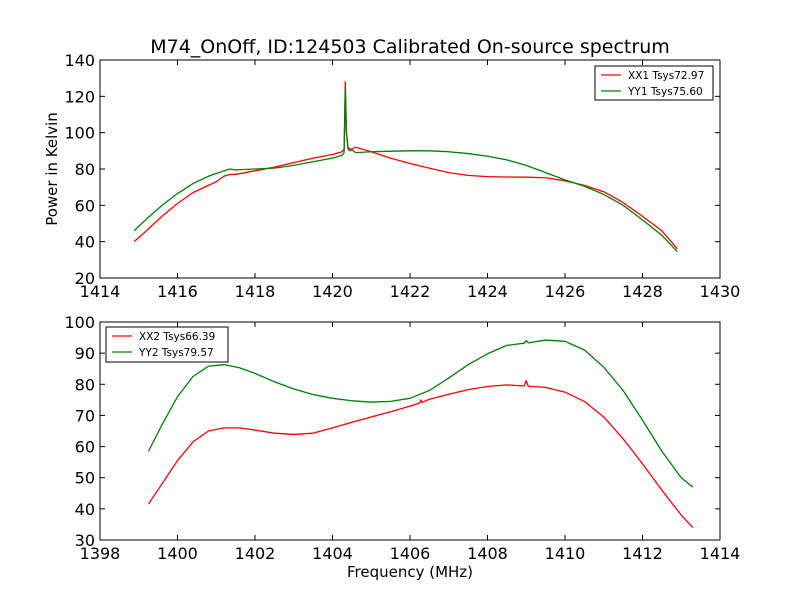 Image resolution: width=800 pixels, height=600 pixels. I want to click on x-tick-label: 1428, so click(642, 291).